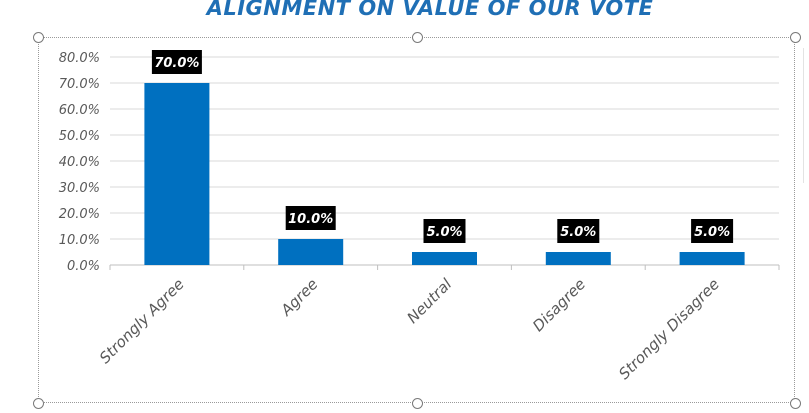 The width and height of the screenshot is (809, 413). What do you see at coordinates (79, 110) in the screenshot?
I see `y-tick-label: 60.0%` at bounding box center [79, 110].